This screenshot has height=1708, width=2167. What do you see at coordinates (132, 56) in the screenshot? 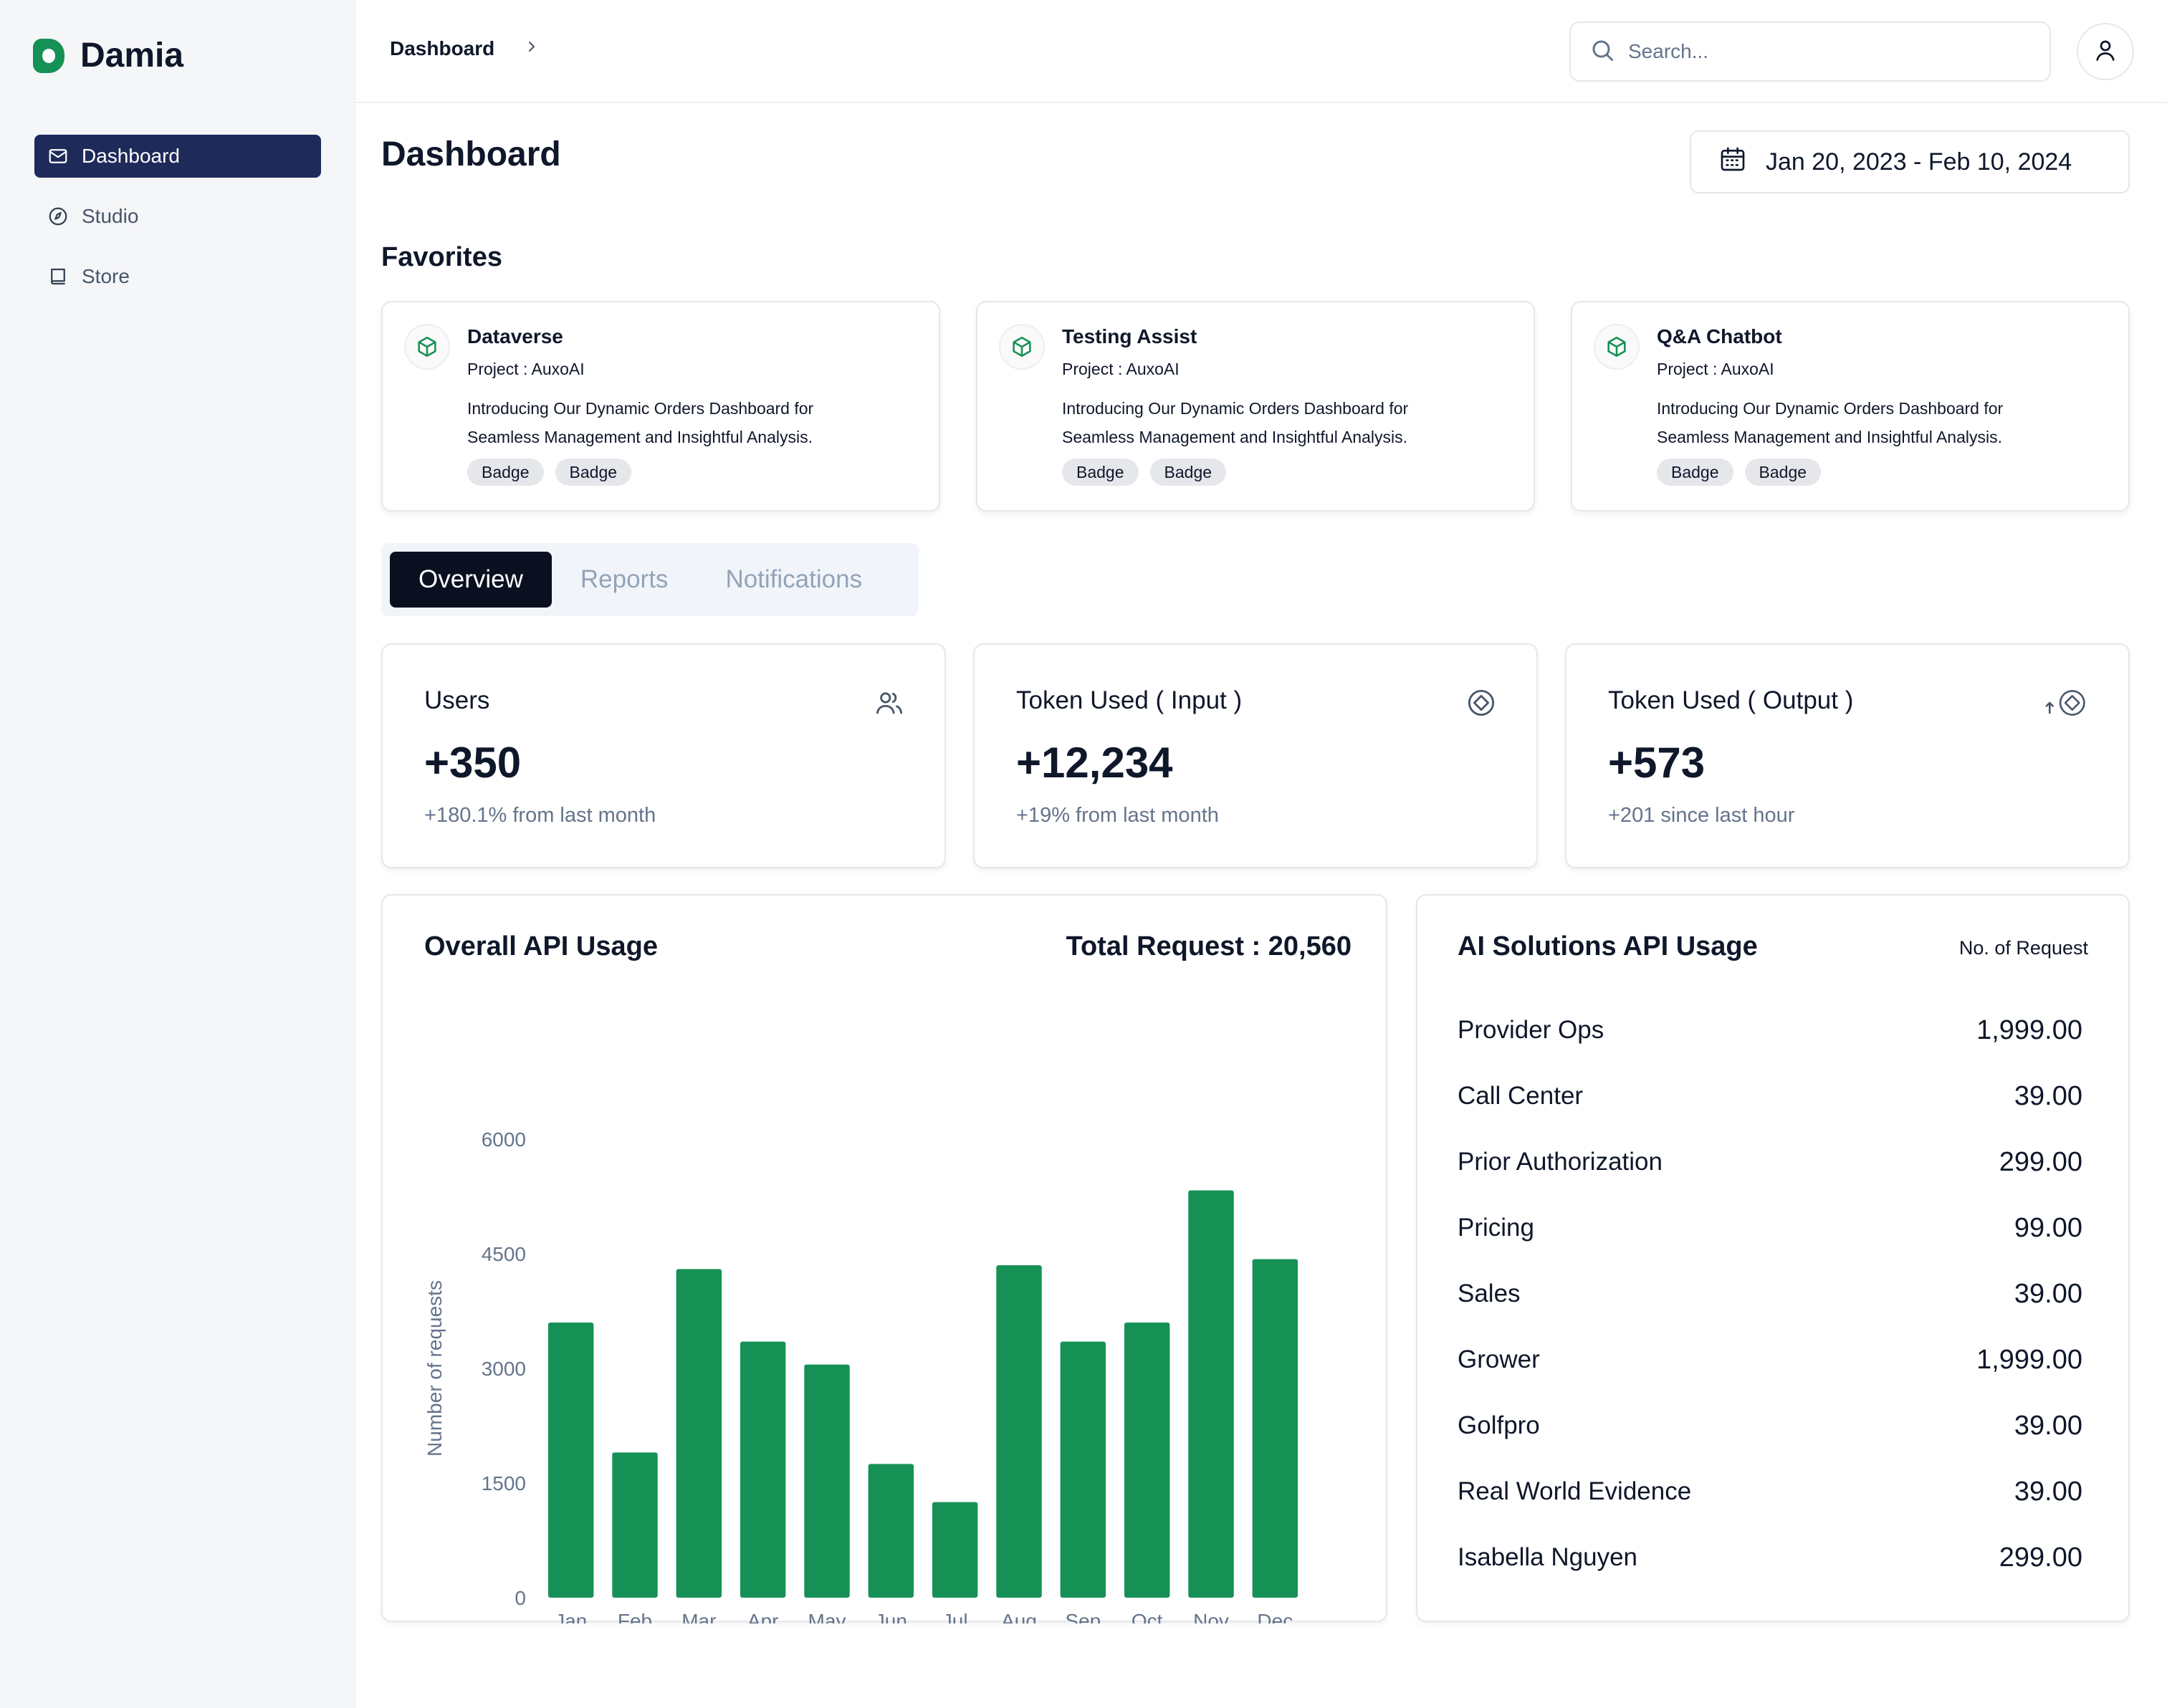
I see `brand-name: Damia` at bounding box center [132, 56].